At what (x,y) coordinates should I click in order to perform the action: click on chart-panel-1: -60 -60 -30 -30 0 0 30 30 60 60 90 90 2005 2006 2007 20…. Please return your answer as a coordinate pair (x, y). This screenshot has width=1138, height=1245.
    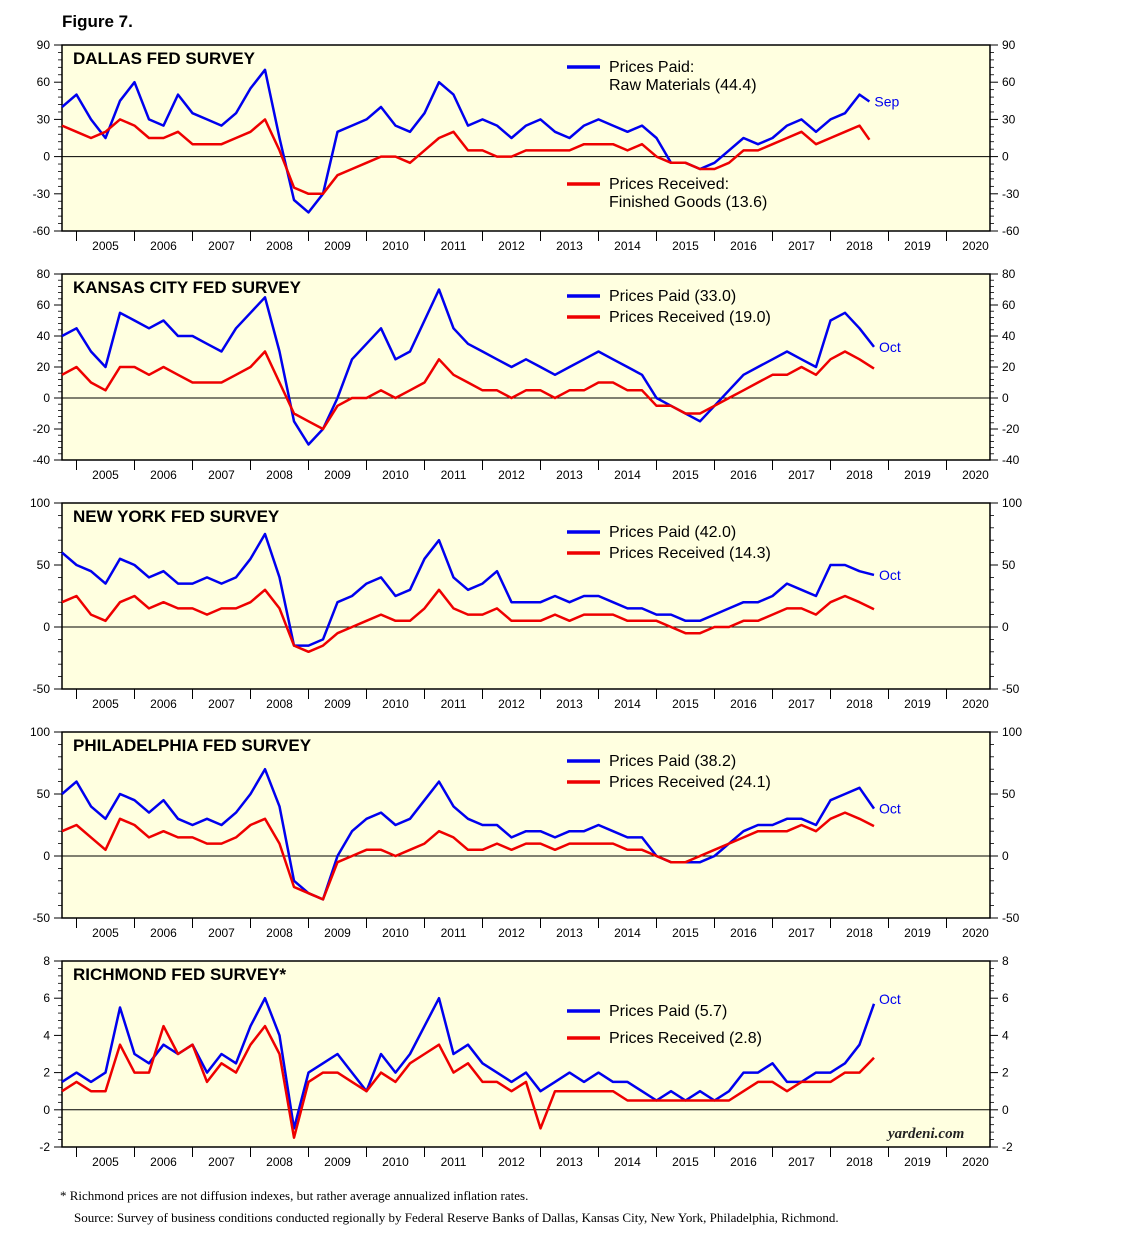
    Looking at the image, I should click on (526, 145).